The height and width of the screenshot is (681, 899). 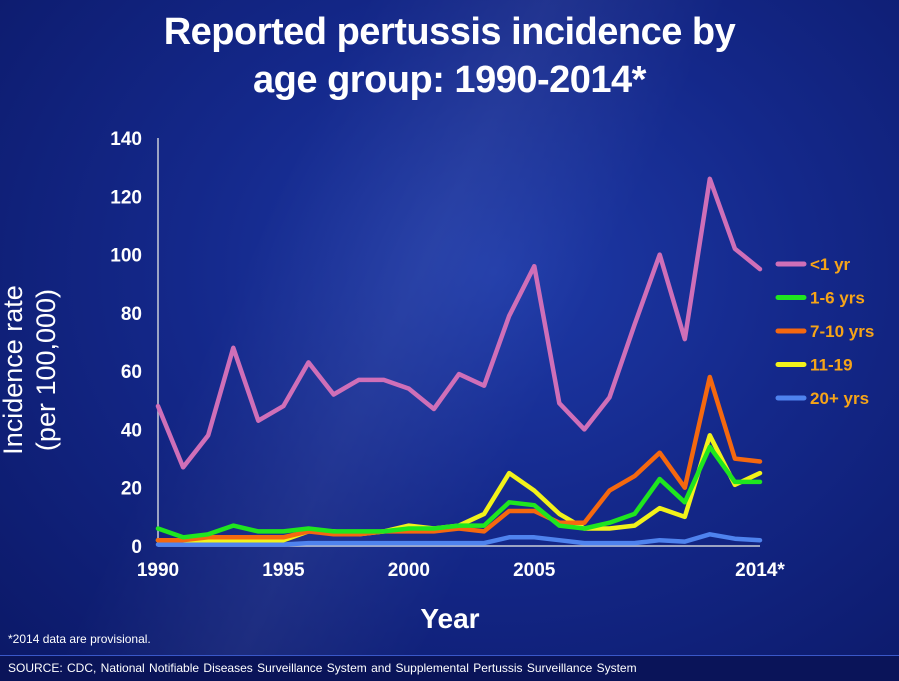 What do you see at coordinates (131, 430) in the screenshot?
I see `y-tick-label: 40` at bounding box center [131, 430].